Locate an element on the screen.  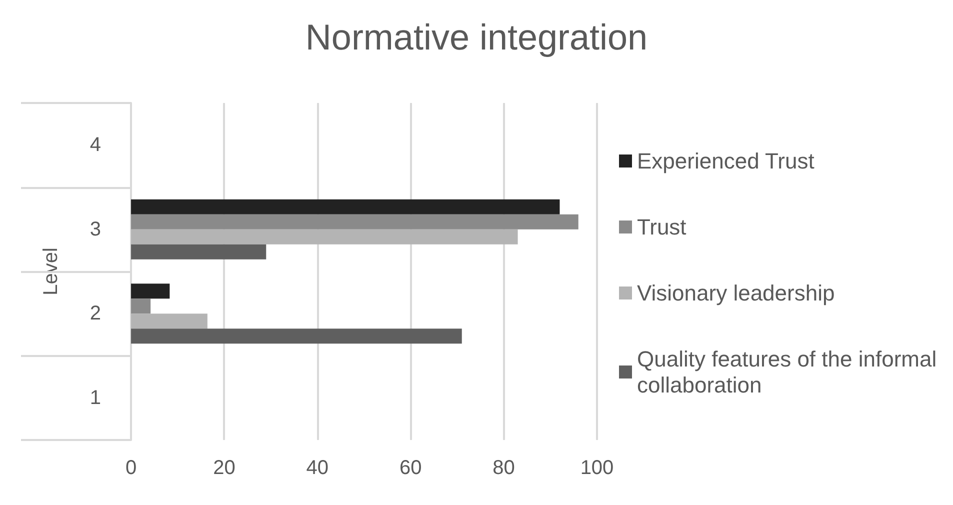
legend-label: Quality features of the informal collaboration is located at coordinates (790, 372).